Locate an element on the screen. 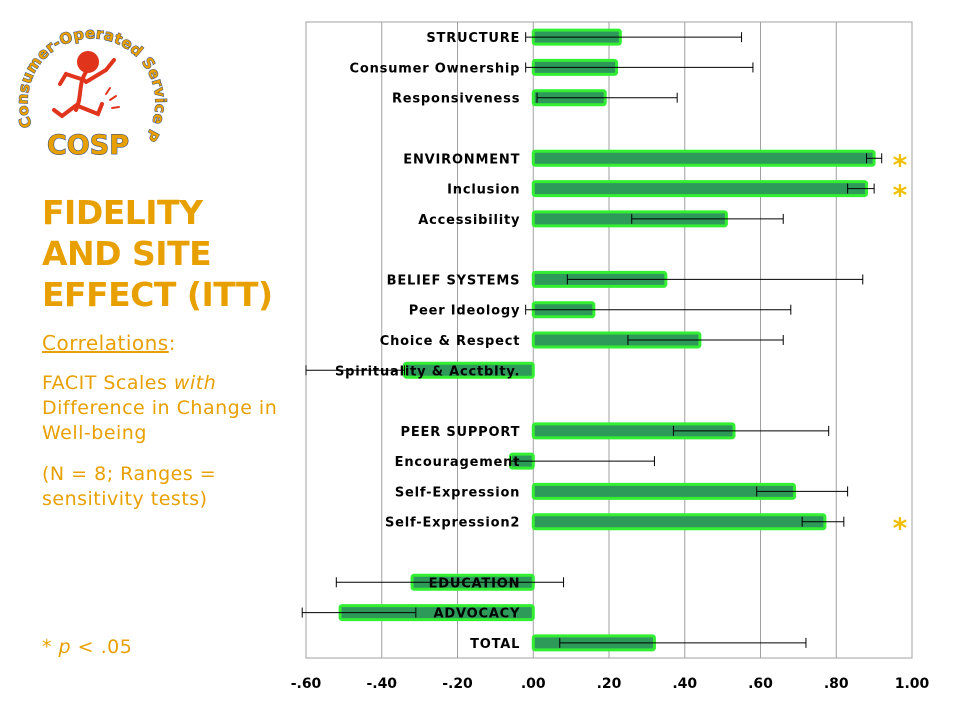 The width and height of the screenshot is (960, 720). correlations-label: Correlations is located at coordinates (105, 343).